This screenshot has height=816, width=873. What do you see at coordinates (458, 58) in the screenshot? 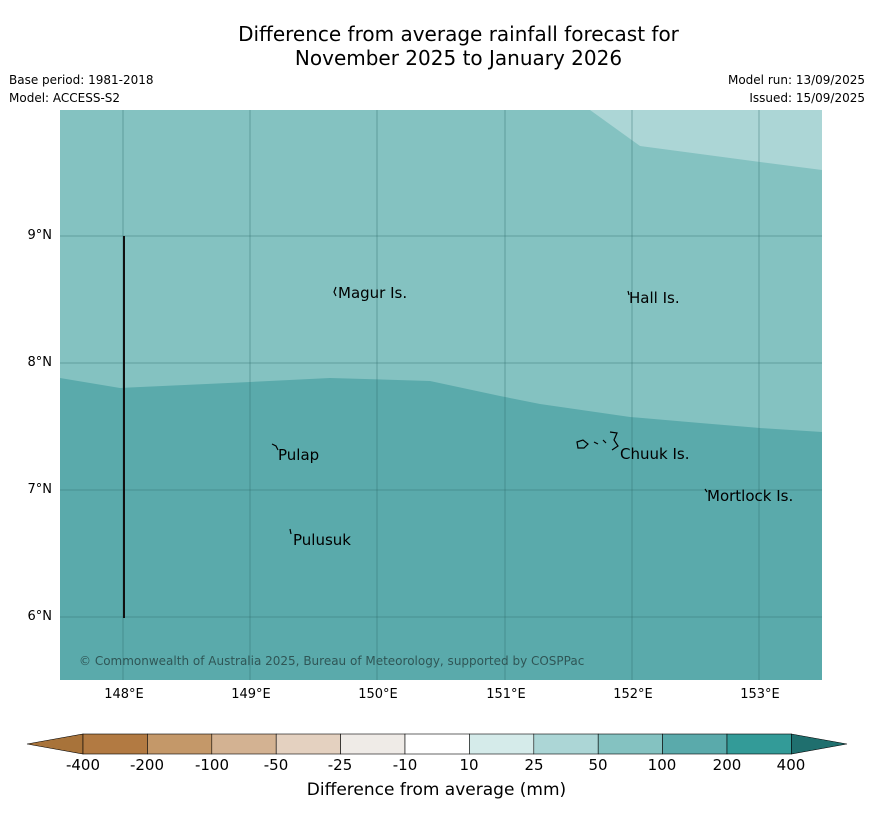
I see `title-line-2: November 2025 to January 2026` at bounding box center [458, 58].